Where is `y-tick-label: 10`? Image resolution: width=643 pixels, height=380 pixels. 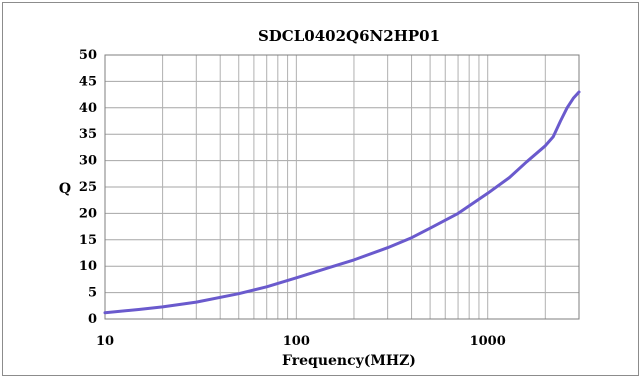
y-tick-label: 10 is located at coordinates (88, 266).